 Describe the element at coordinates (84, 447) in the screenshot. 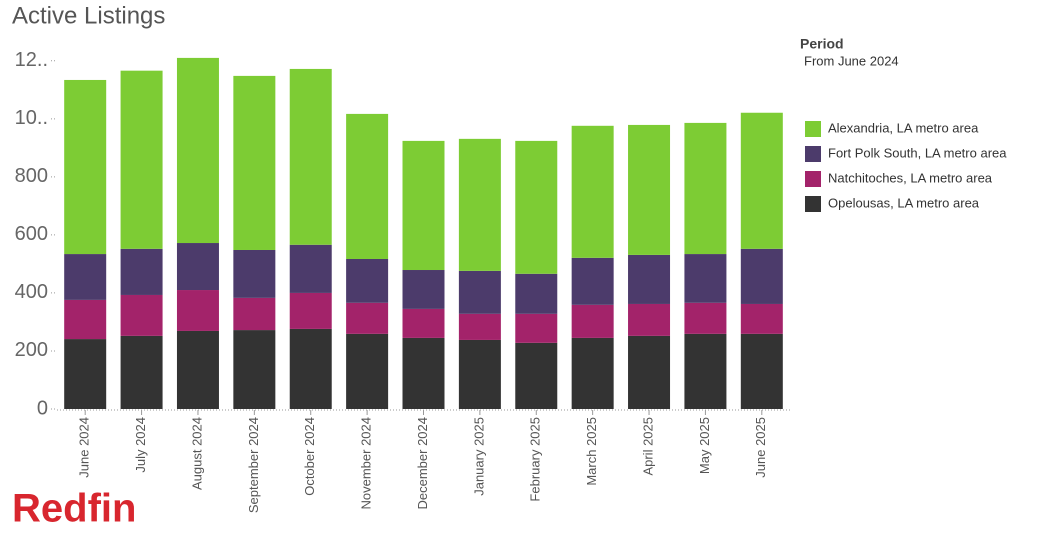

I see `x-tick-label: June 2024` at that location.